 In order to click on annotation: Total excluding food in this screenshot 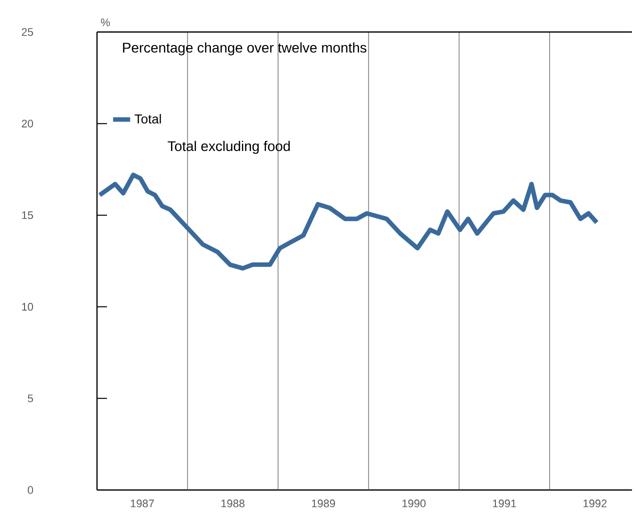, I will do `click(229, 147)`.